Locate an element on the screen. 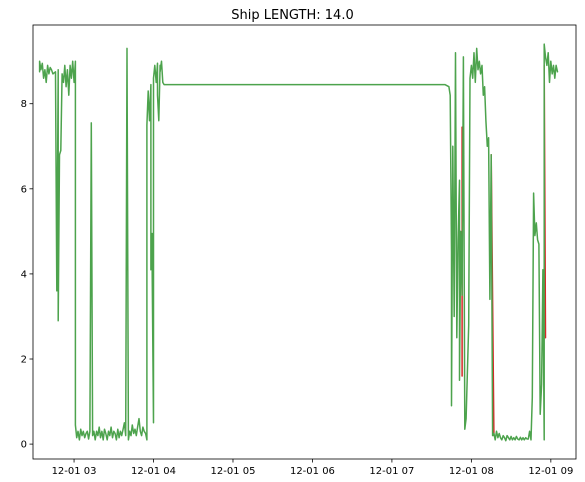 This screenshot has height=482, width=585. y-tick-label: 4 is located at coordinates (24, 274).